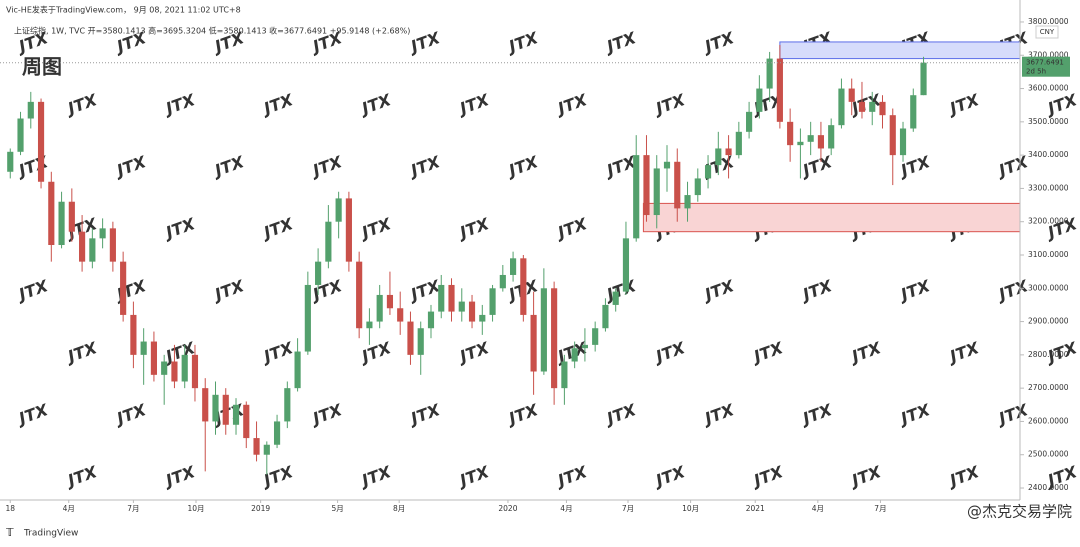 The image size is (1080, 547). What do you see at coordinates (1036, 72) in the screenshot?
I see `countdown: 2d 5h` at bounding box center [1036, 72].